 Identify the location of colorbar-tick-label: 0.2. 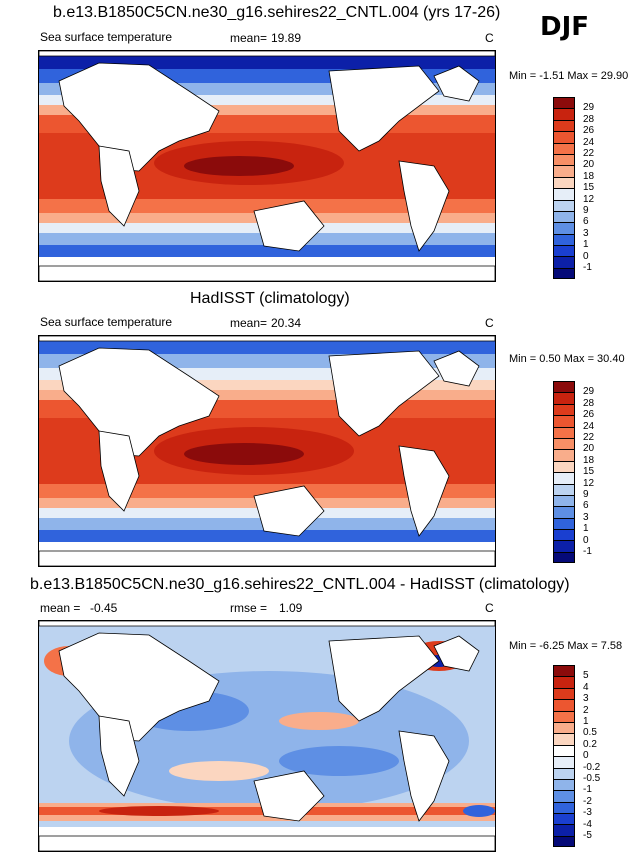
(590, 744).